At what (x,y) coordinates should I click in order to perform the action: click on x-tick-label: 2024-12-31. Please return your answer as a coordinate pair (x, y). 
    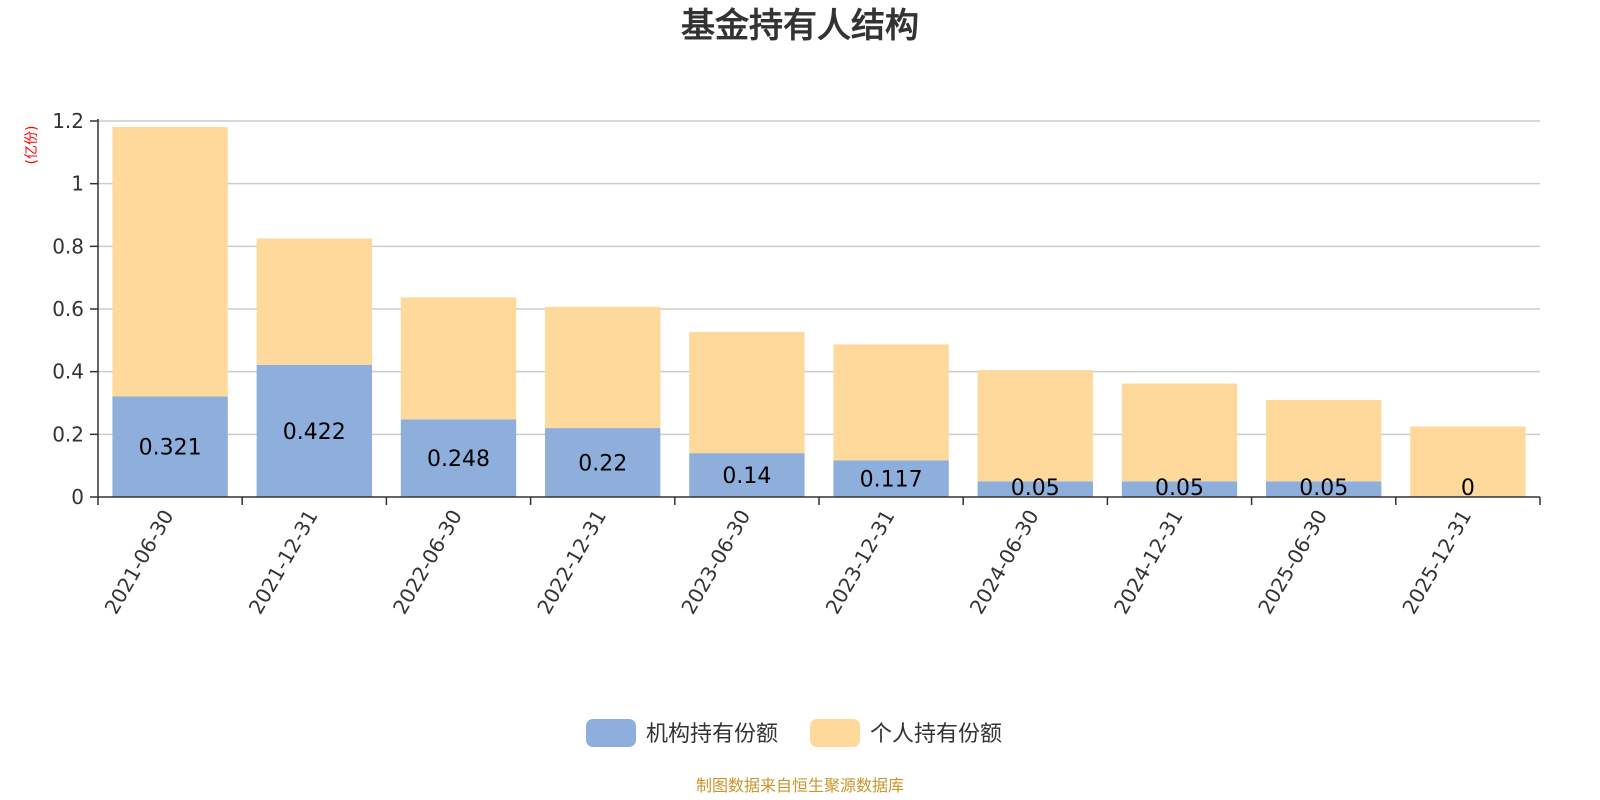
    Looking at the image, I should click on (1148, 562).